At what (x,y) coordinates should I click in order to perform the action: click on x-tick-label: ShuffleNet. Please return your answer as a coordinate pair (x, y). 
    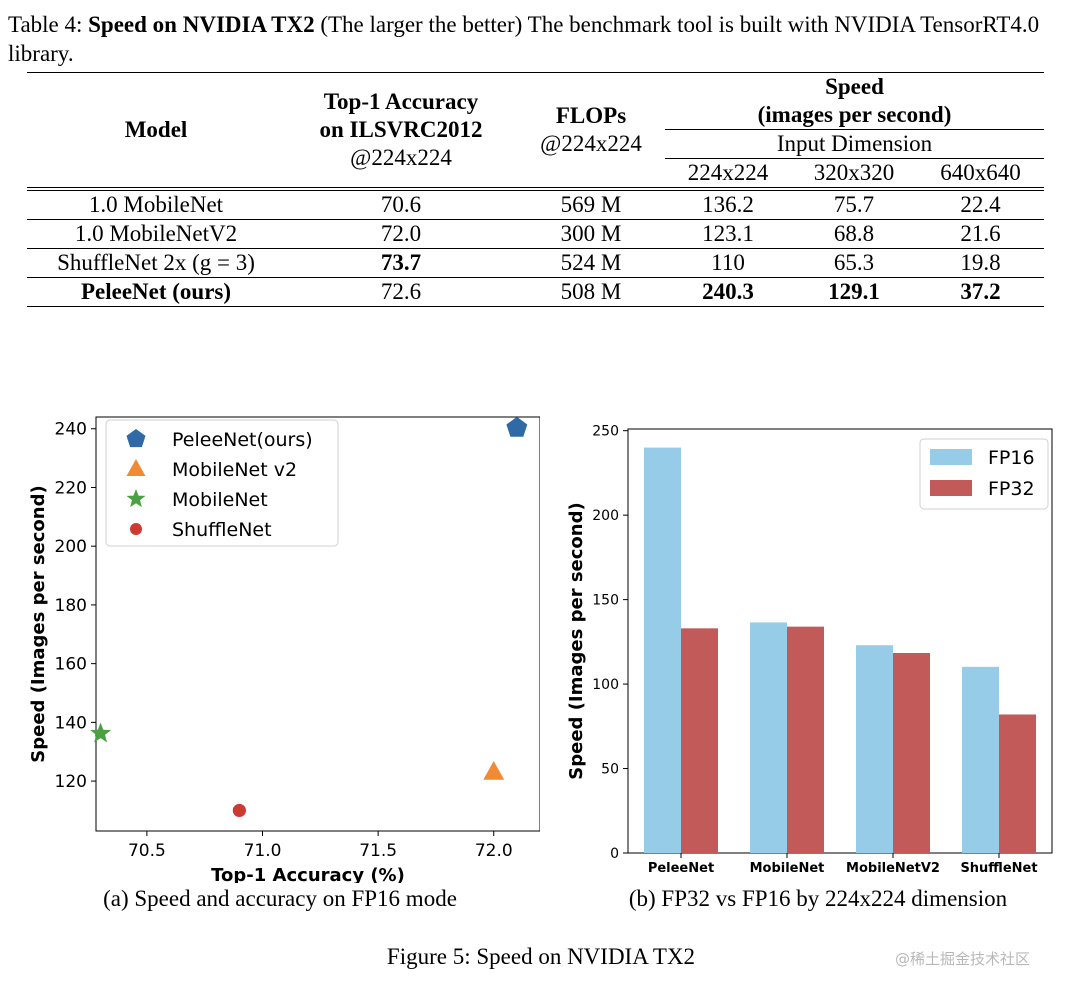
    Looking at the image, I should click on (998, 868).